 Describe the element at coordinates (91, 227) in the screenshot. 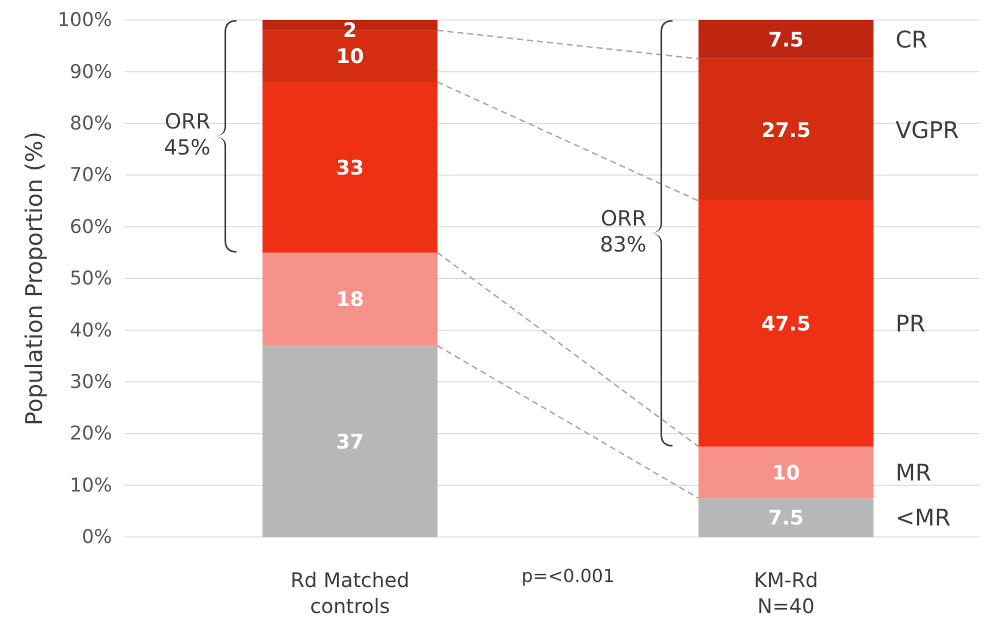

I see `y-tick-label: 60%` at that location.